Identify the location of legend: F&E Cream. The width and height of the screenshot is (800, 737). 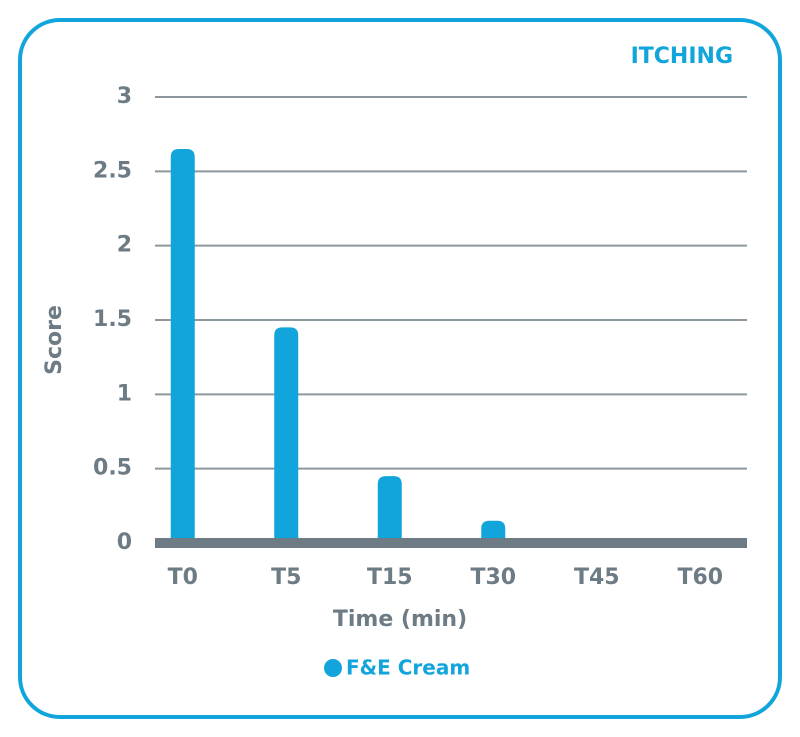
(397, 668).